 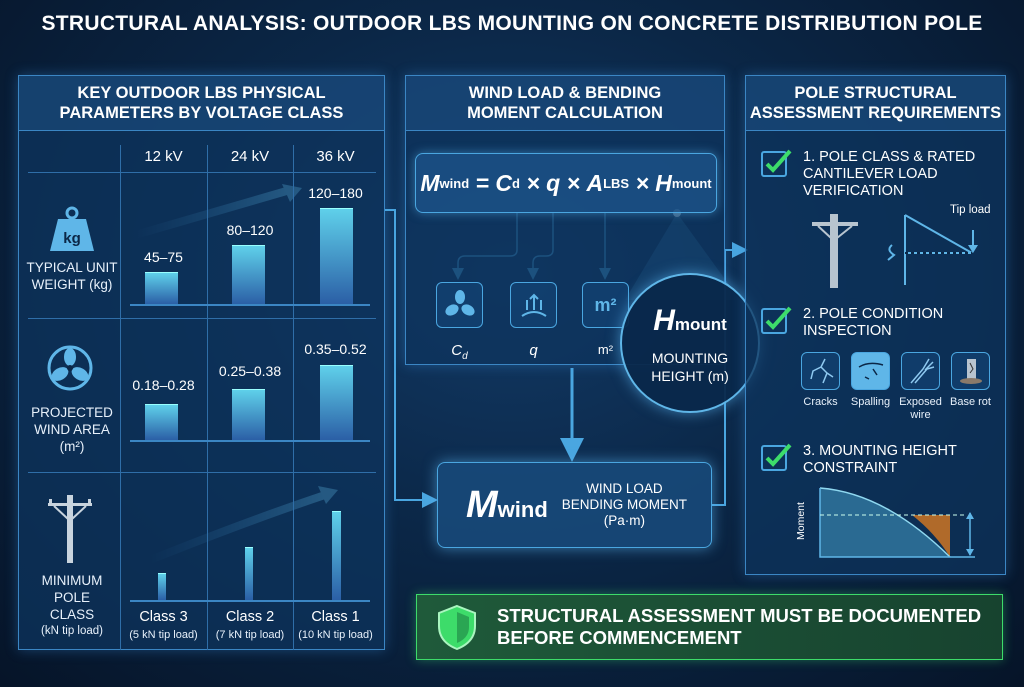 What do you see at coordinates (565, 93) in the screenshot?
I see `heading-line: WIND LOAD & BENDING` at bounding box center [565, 93].